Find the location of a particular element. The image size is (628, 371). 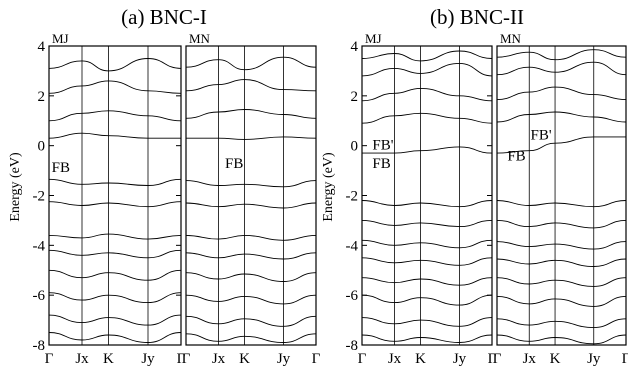

subpanel-label: MJ is located at coordinates (60, 38).